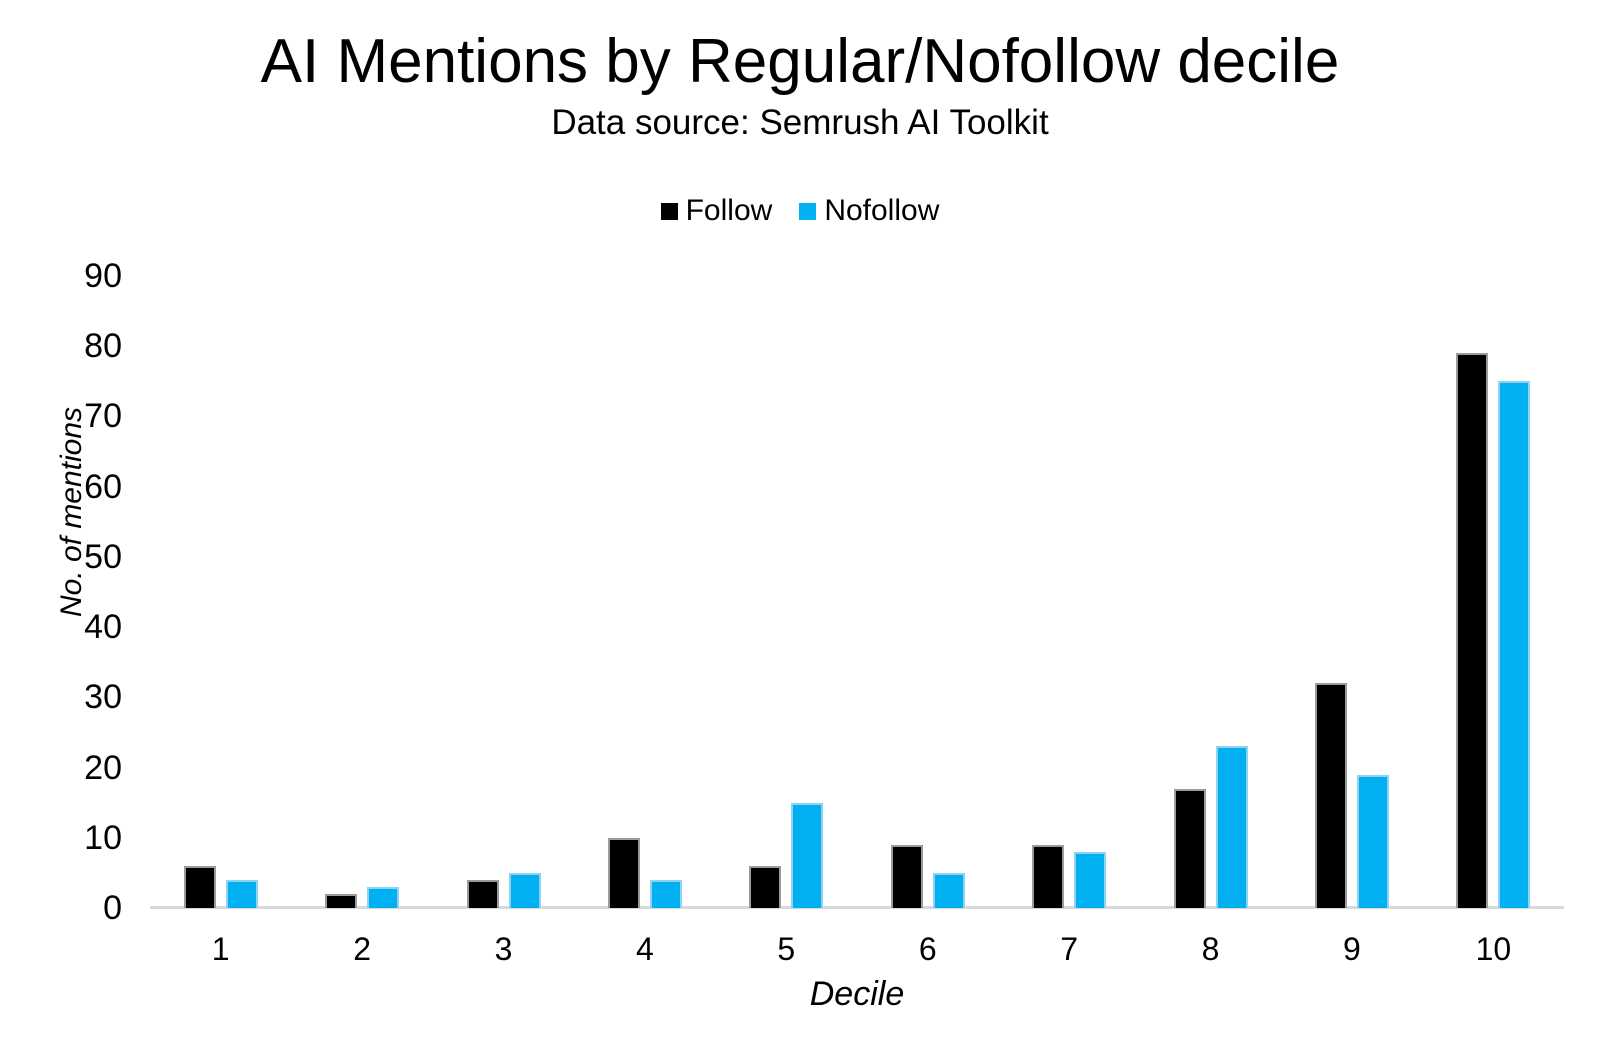 Image resolution: width=1600 pixels, height=1054 pixels. I want to click on x-axis-line, so click(857, 907).